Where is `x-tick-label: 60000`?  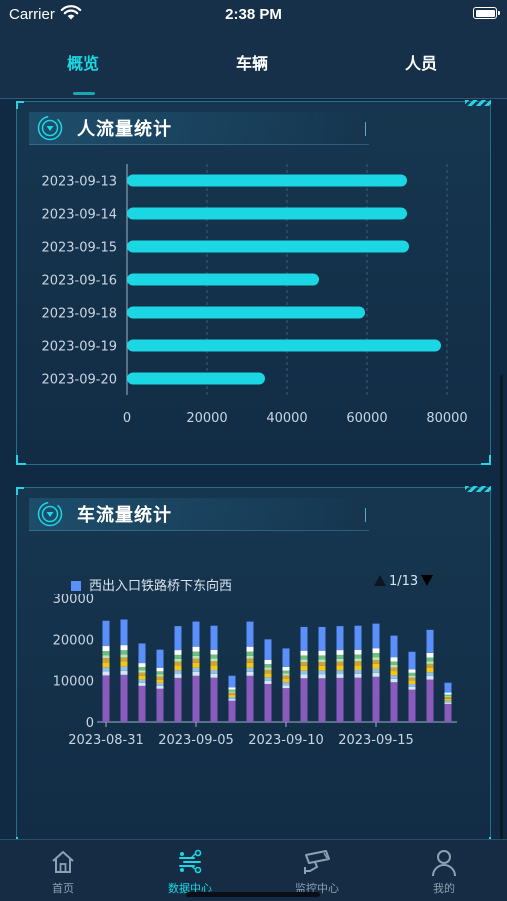 x-tick-label: 60000 is located at coordinates (366, 418).